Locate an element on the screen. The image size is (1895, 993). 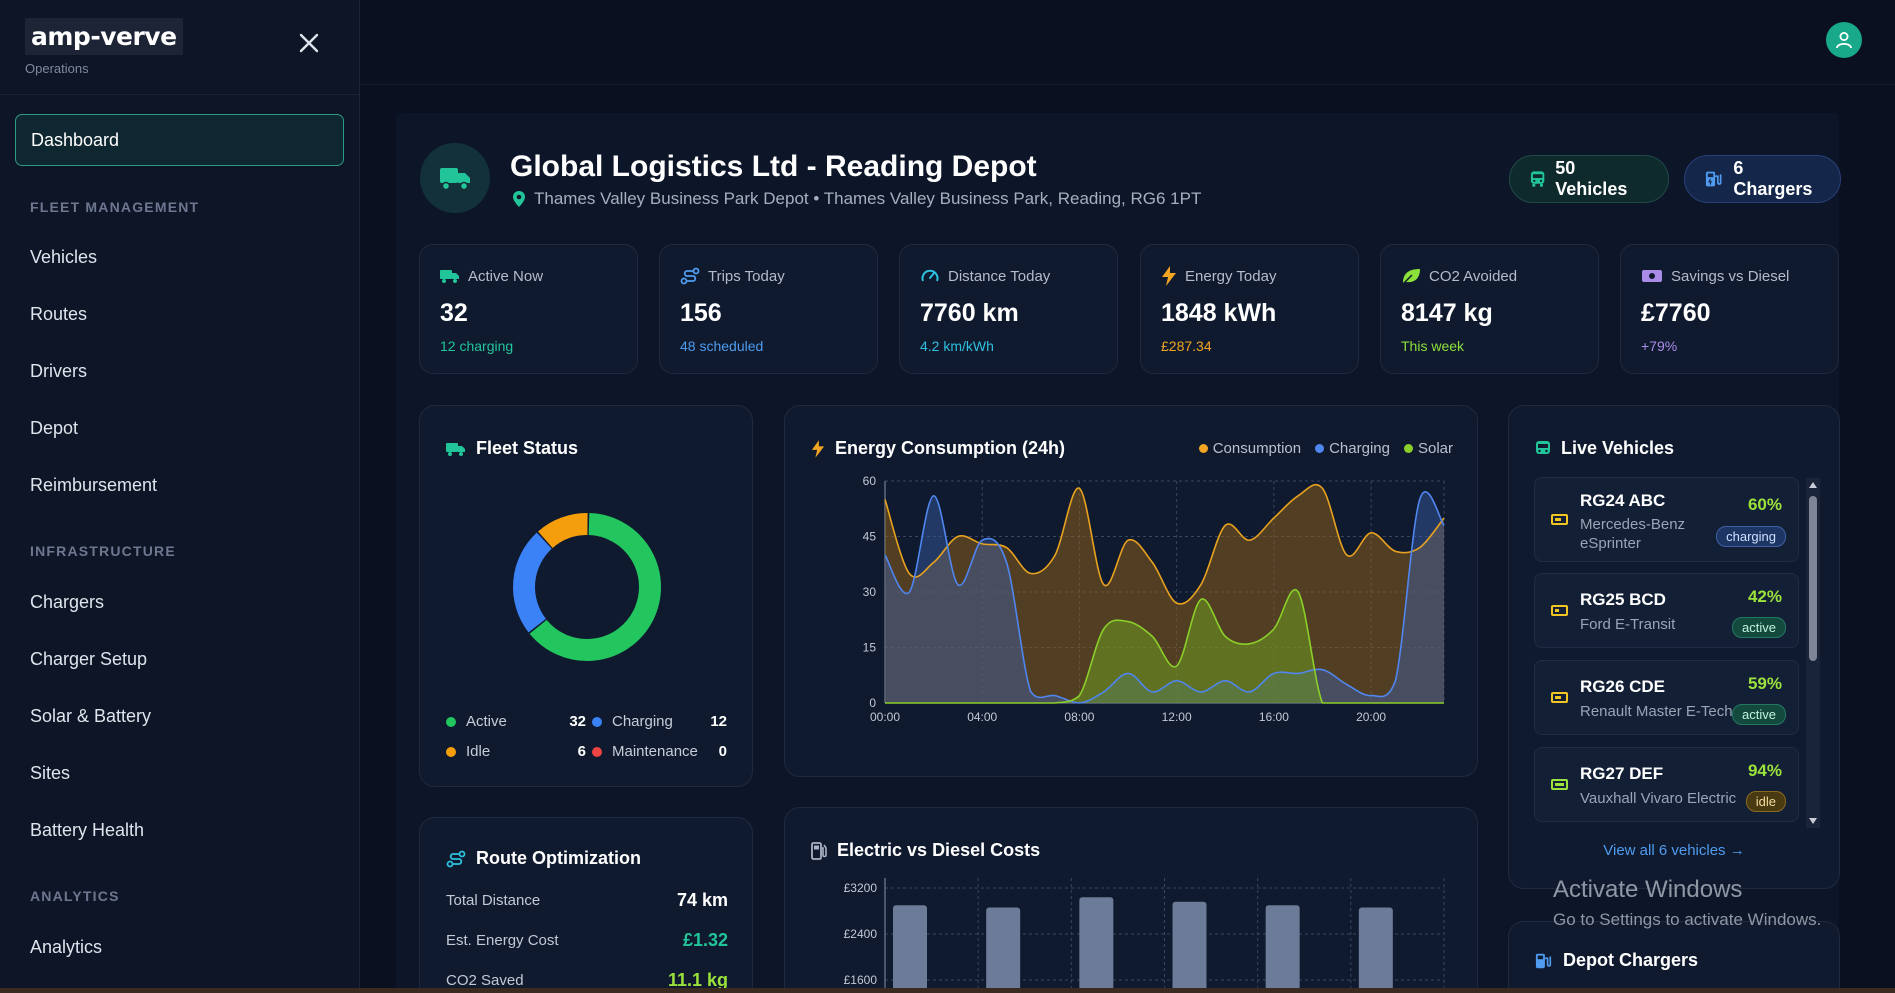
legend-charging: Charging is located at coordinates (632, 721).